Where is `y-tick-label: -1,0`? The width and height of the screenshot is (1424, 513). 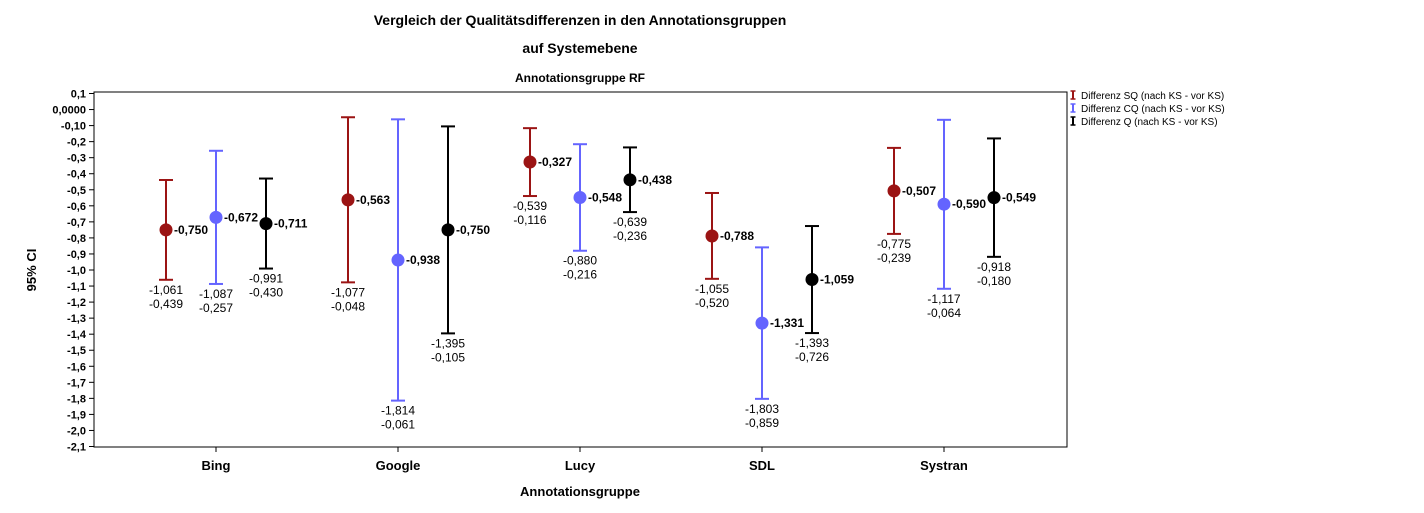 y-tick-label: -1,0 is located at coordinates (76, 271).